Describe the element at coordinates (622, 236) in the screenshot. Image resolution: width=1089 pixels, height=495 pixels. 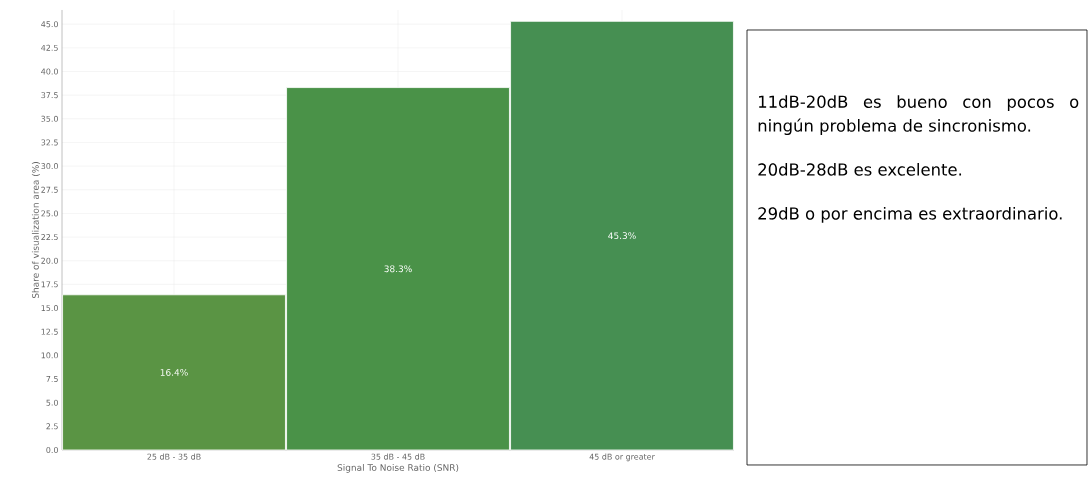
I see `data-label: 45.3%` at that location.